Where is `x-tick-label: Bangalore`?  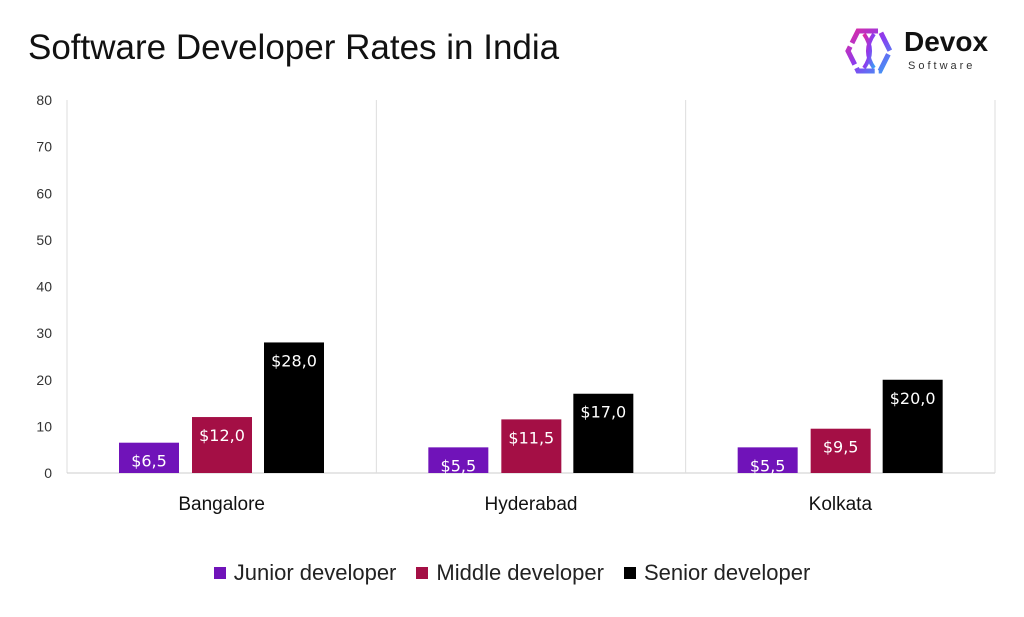 x-tick-label: Bangalore is located at coordinates (221, 504).